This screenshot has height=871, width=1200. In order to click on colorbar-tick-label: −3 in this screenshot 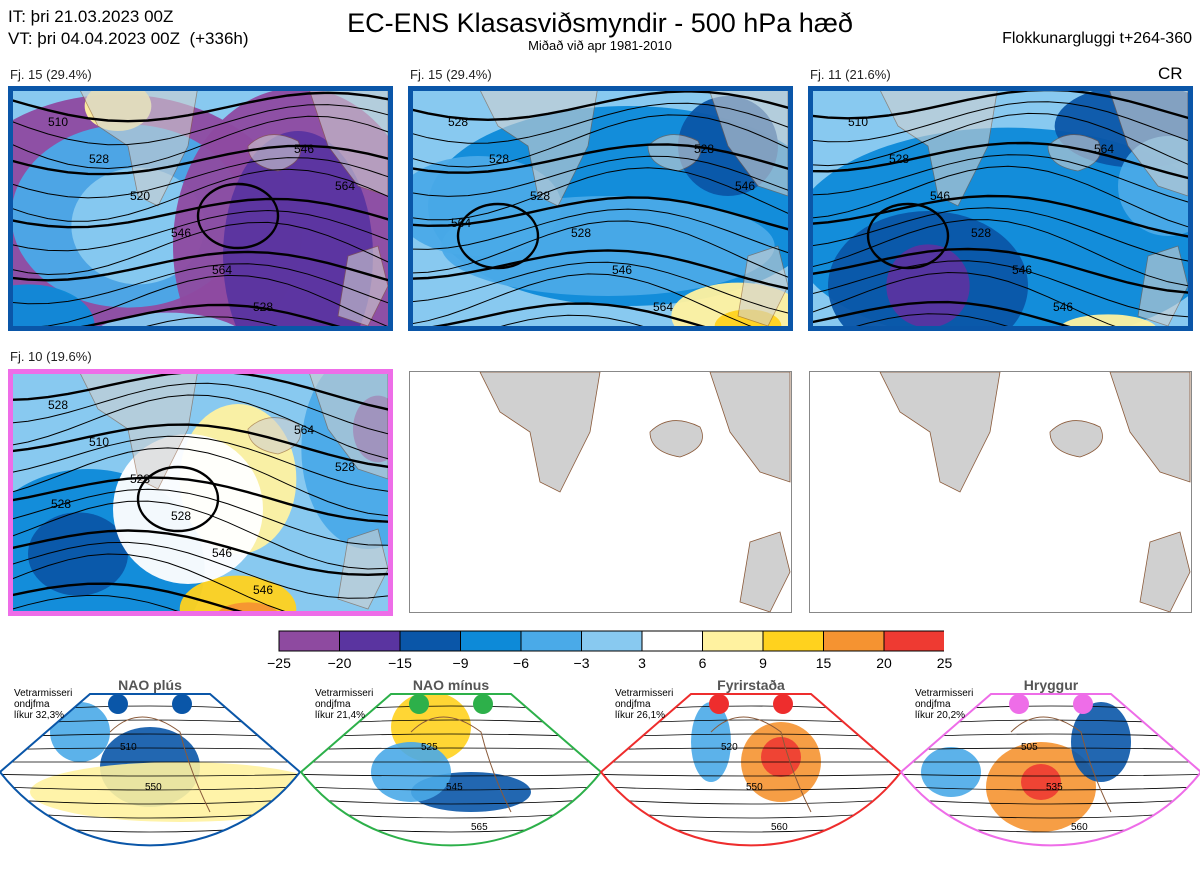, I will do `click(581, 663)`.